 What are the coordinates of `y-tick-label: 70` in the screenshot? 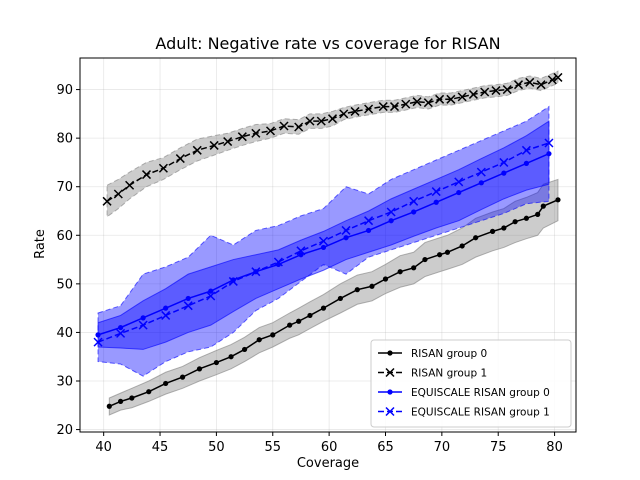 It's located at (64, 187).